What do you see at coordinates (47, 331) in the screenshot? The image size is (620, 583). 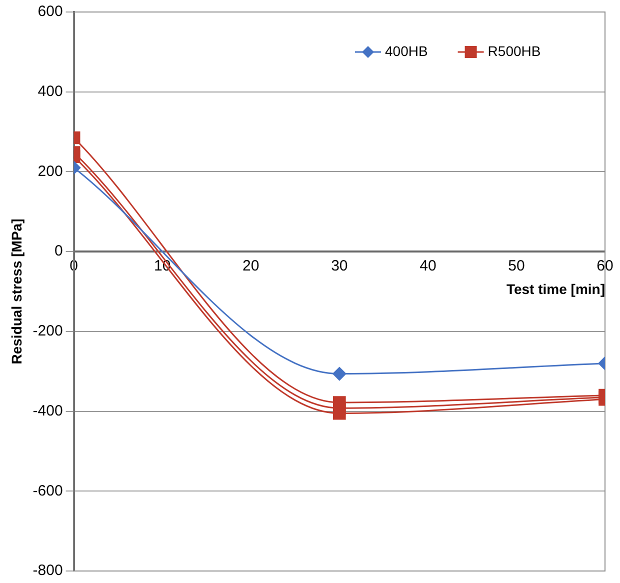 I see `y-tick-label: -200` at bounding box center [47, 331].